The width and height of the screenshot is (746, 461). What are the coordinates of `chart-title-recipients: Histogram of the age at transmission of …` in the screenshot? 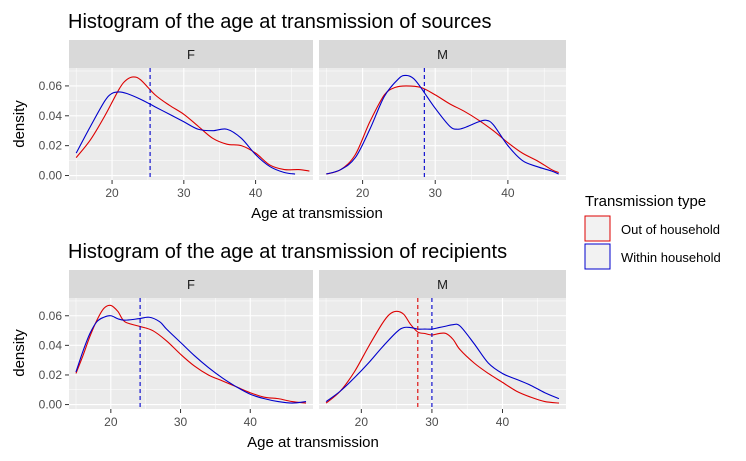 It's located at (287, 252).